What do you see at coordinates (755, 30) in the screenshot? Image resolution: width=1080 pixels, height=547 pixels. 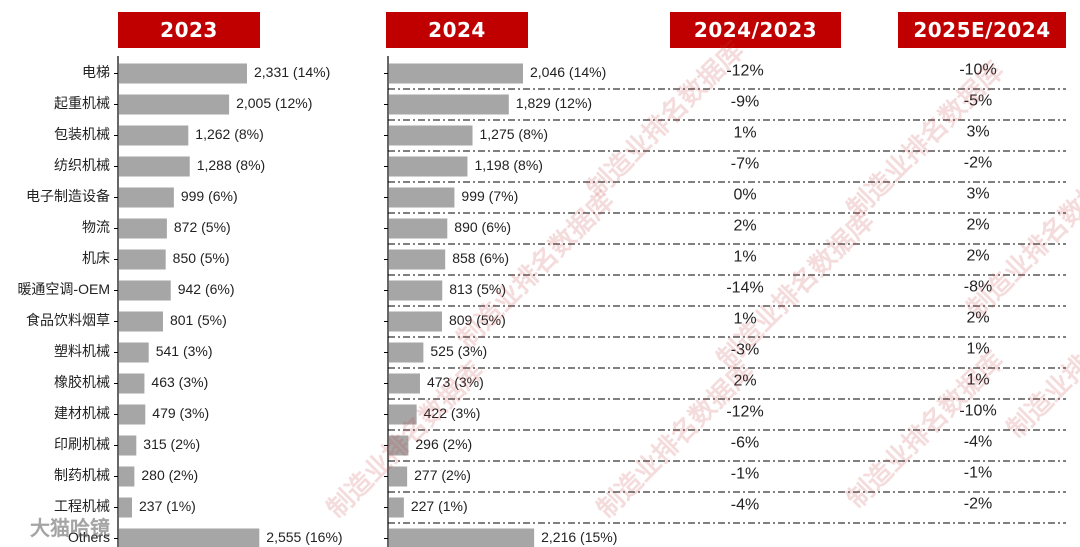 I see `header-growth-2024-2023: 2024/2023` at bounding box center [755, 30].